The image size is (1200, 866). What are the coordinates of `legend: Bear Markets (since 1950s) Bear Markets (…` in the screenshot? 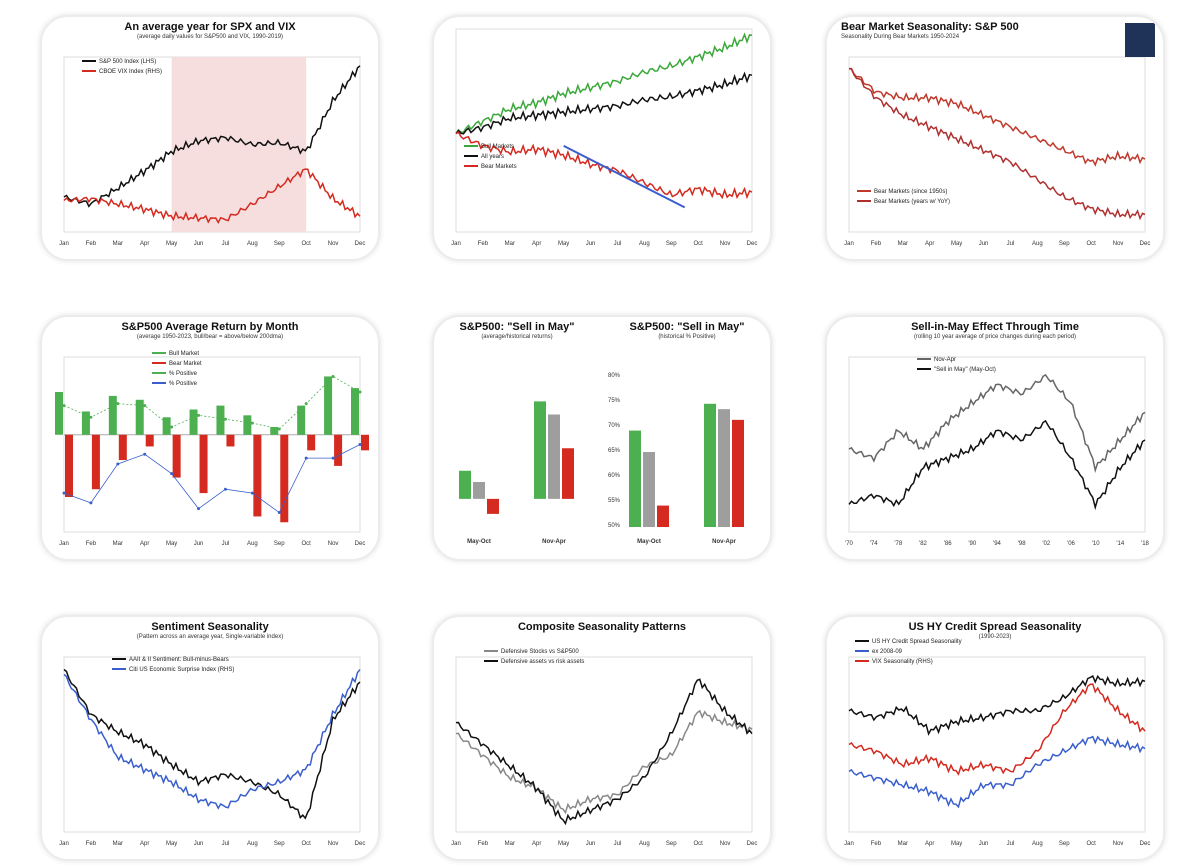 It's located at (903, 197).